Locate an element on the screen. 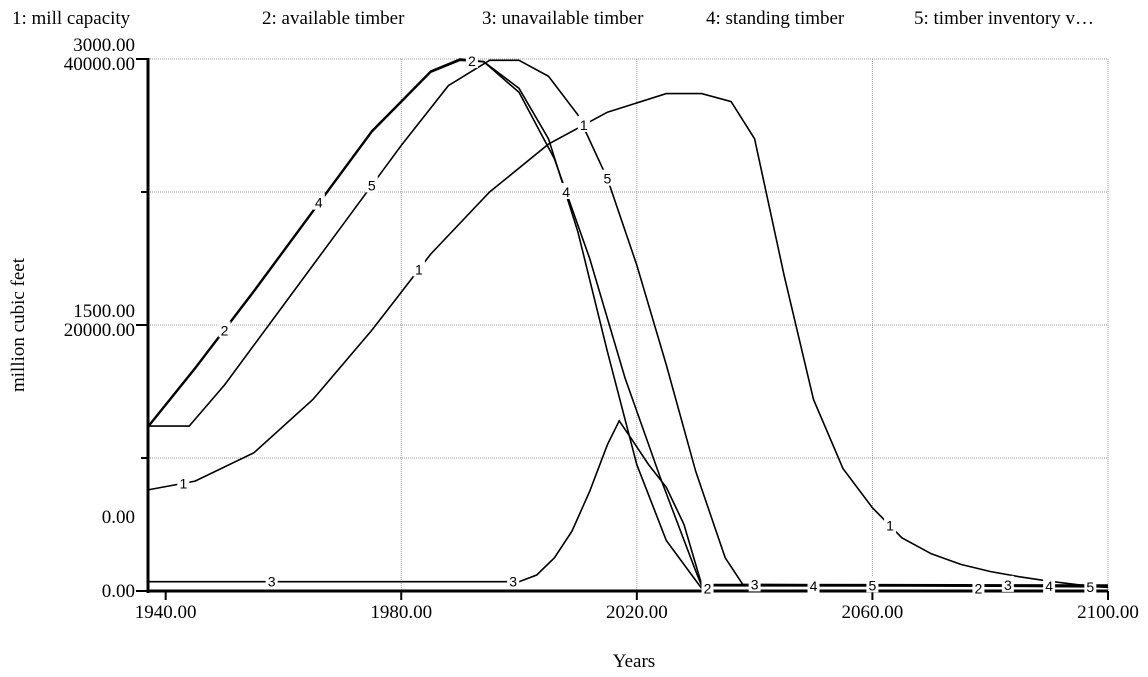 Image resolution: width=1148 pixels, height=677 pixels. legend-item-2: 2: available timber is located at coordinates (333, 18).